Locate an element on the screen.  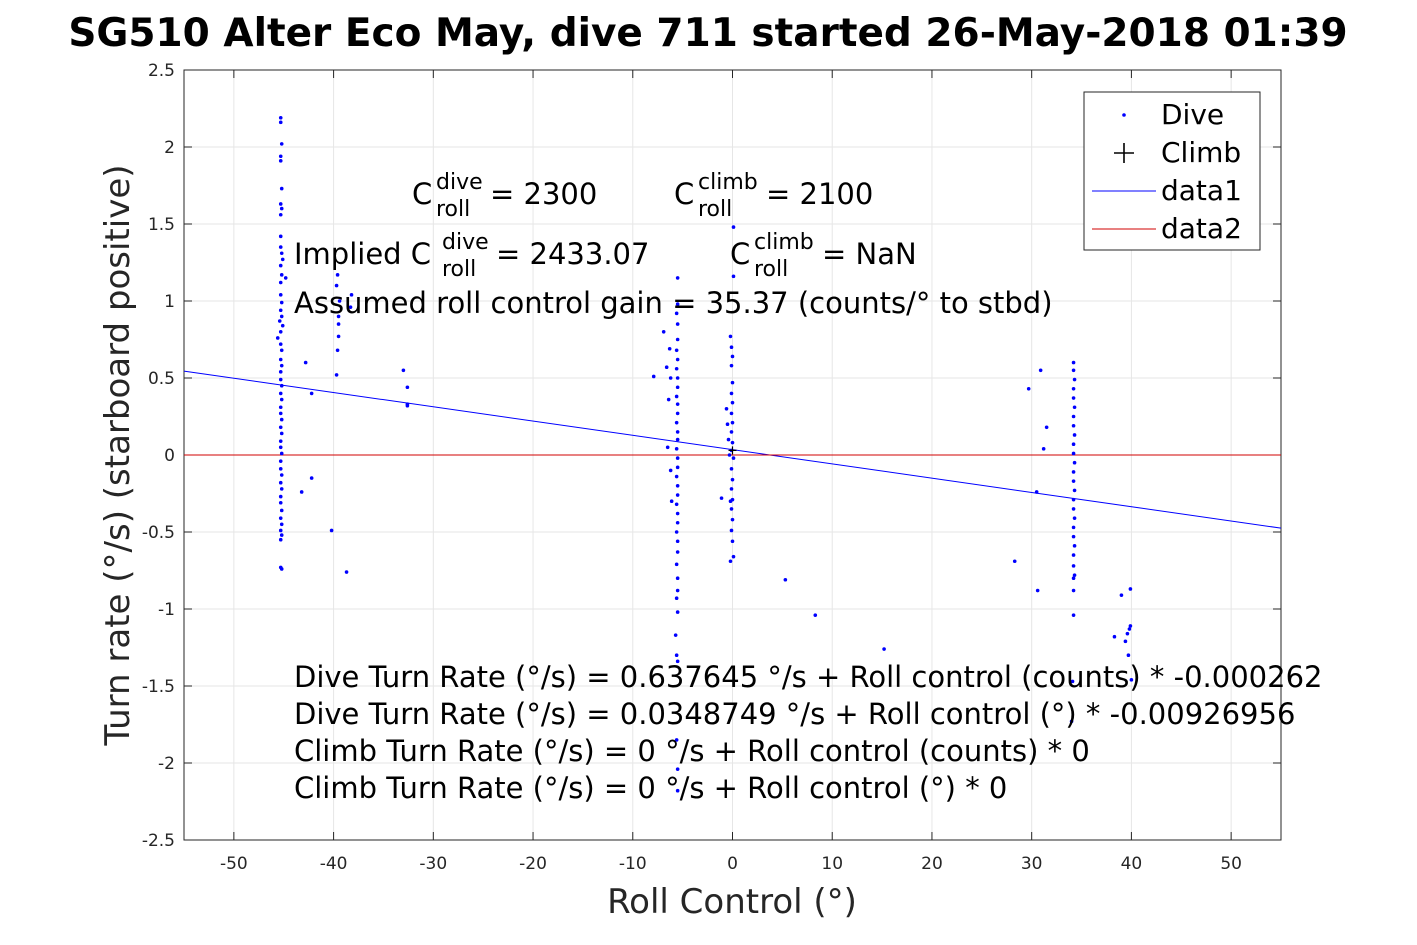
y-axis-label: Turn rate (°/s) (starboard positive) is located at coordinates (118, 455).